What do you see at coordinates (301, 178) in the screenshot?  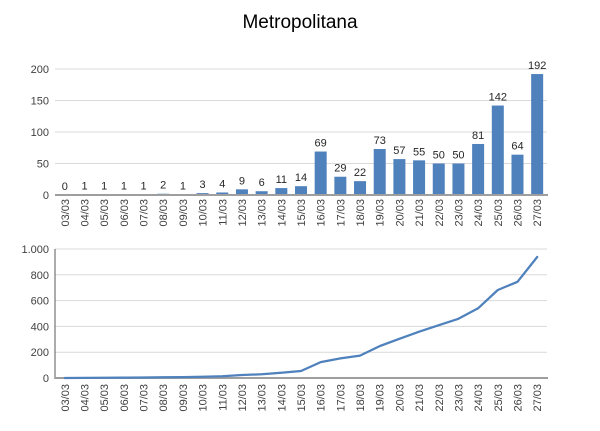 I see `bar-value-label: 14` at bounding box center [301, 178].